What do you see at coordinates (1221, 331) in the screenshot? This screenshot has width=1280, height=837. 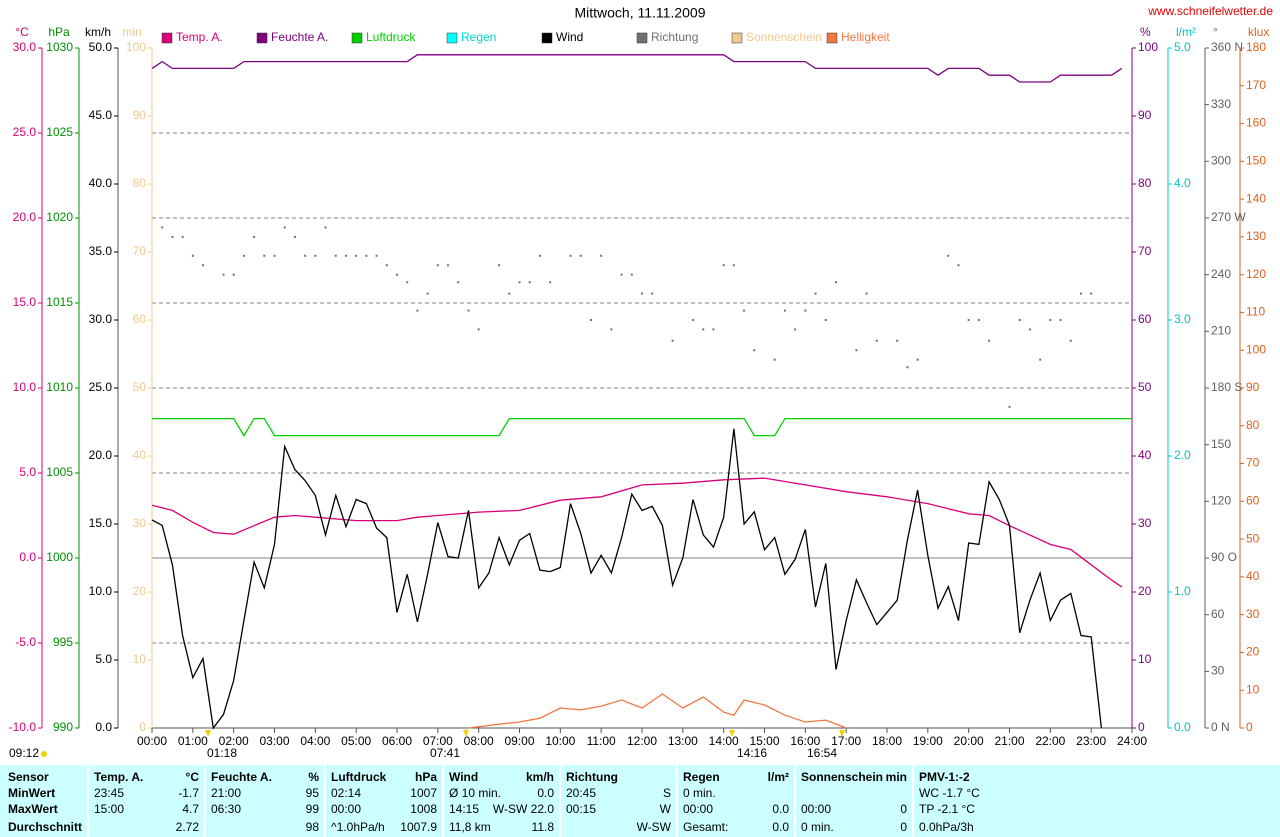 I see `axis-tick-label: 210` at bounding box center [1221, 331].